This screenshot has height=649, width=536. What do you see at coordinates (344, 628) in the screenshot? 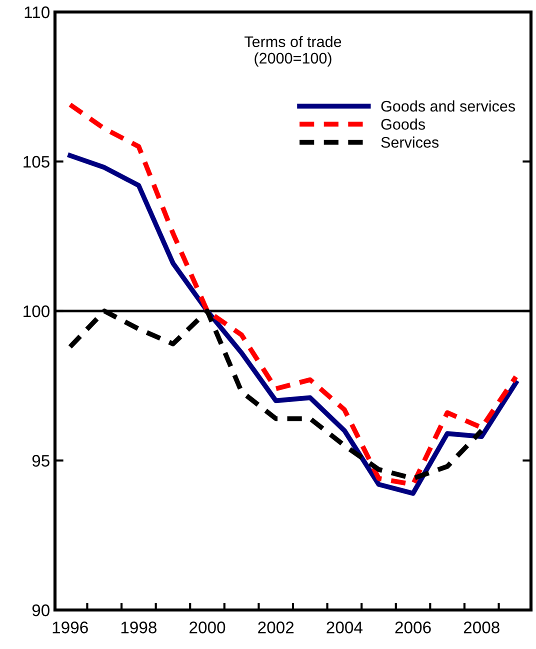
I see `x-tick-label: 2004` at bounding box center [344, 628].